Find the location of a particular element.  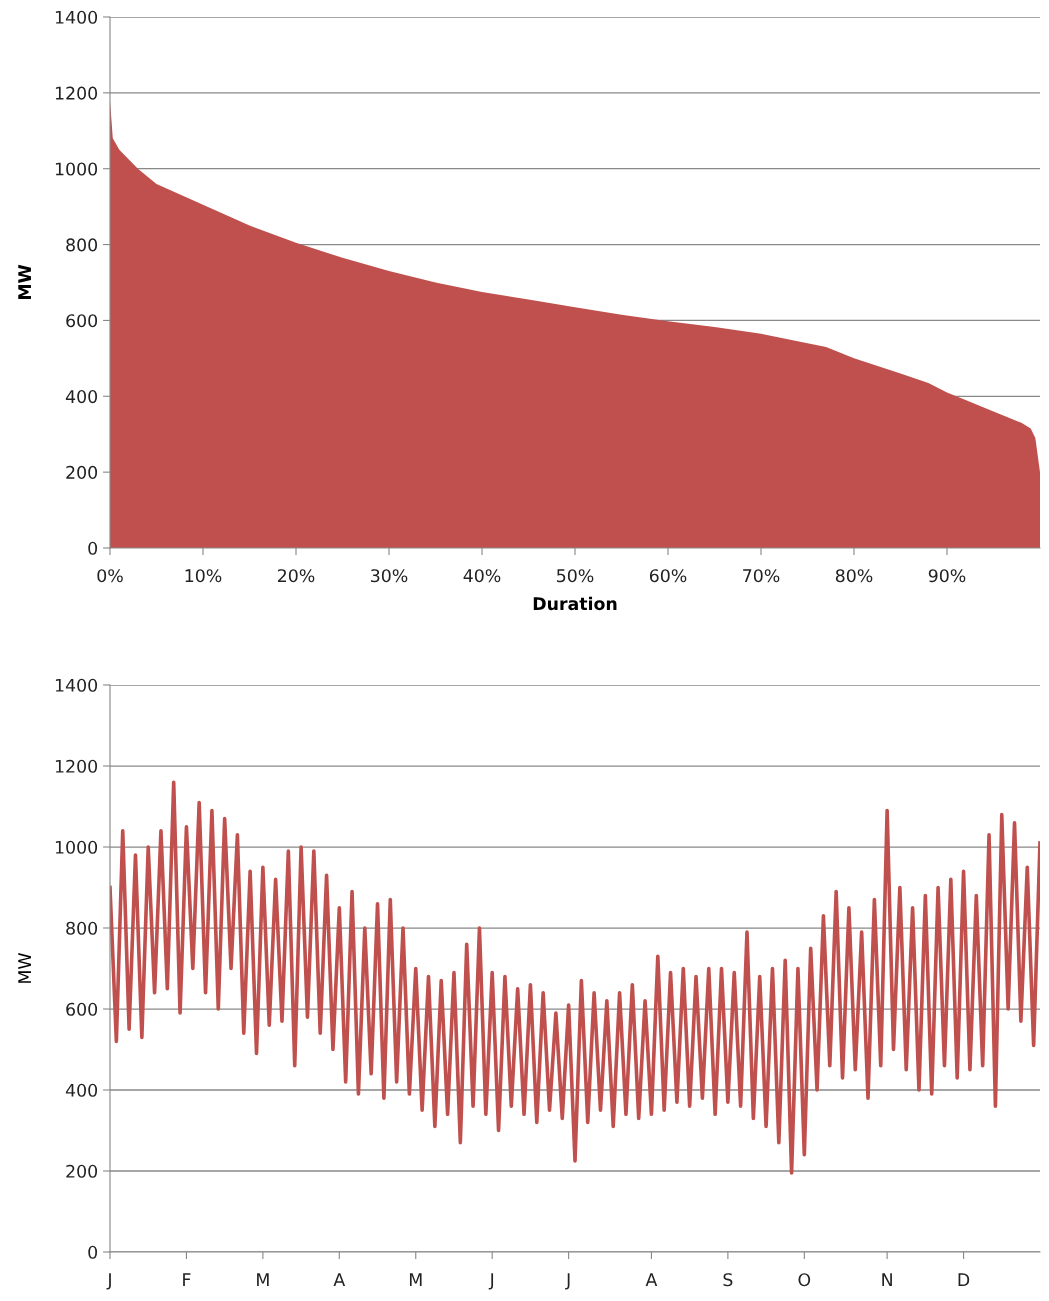

x-tick-label: F is located at coordinates (187, 1280).